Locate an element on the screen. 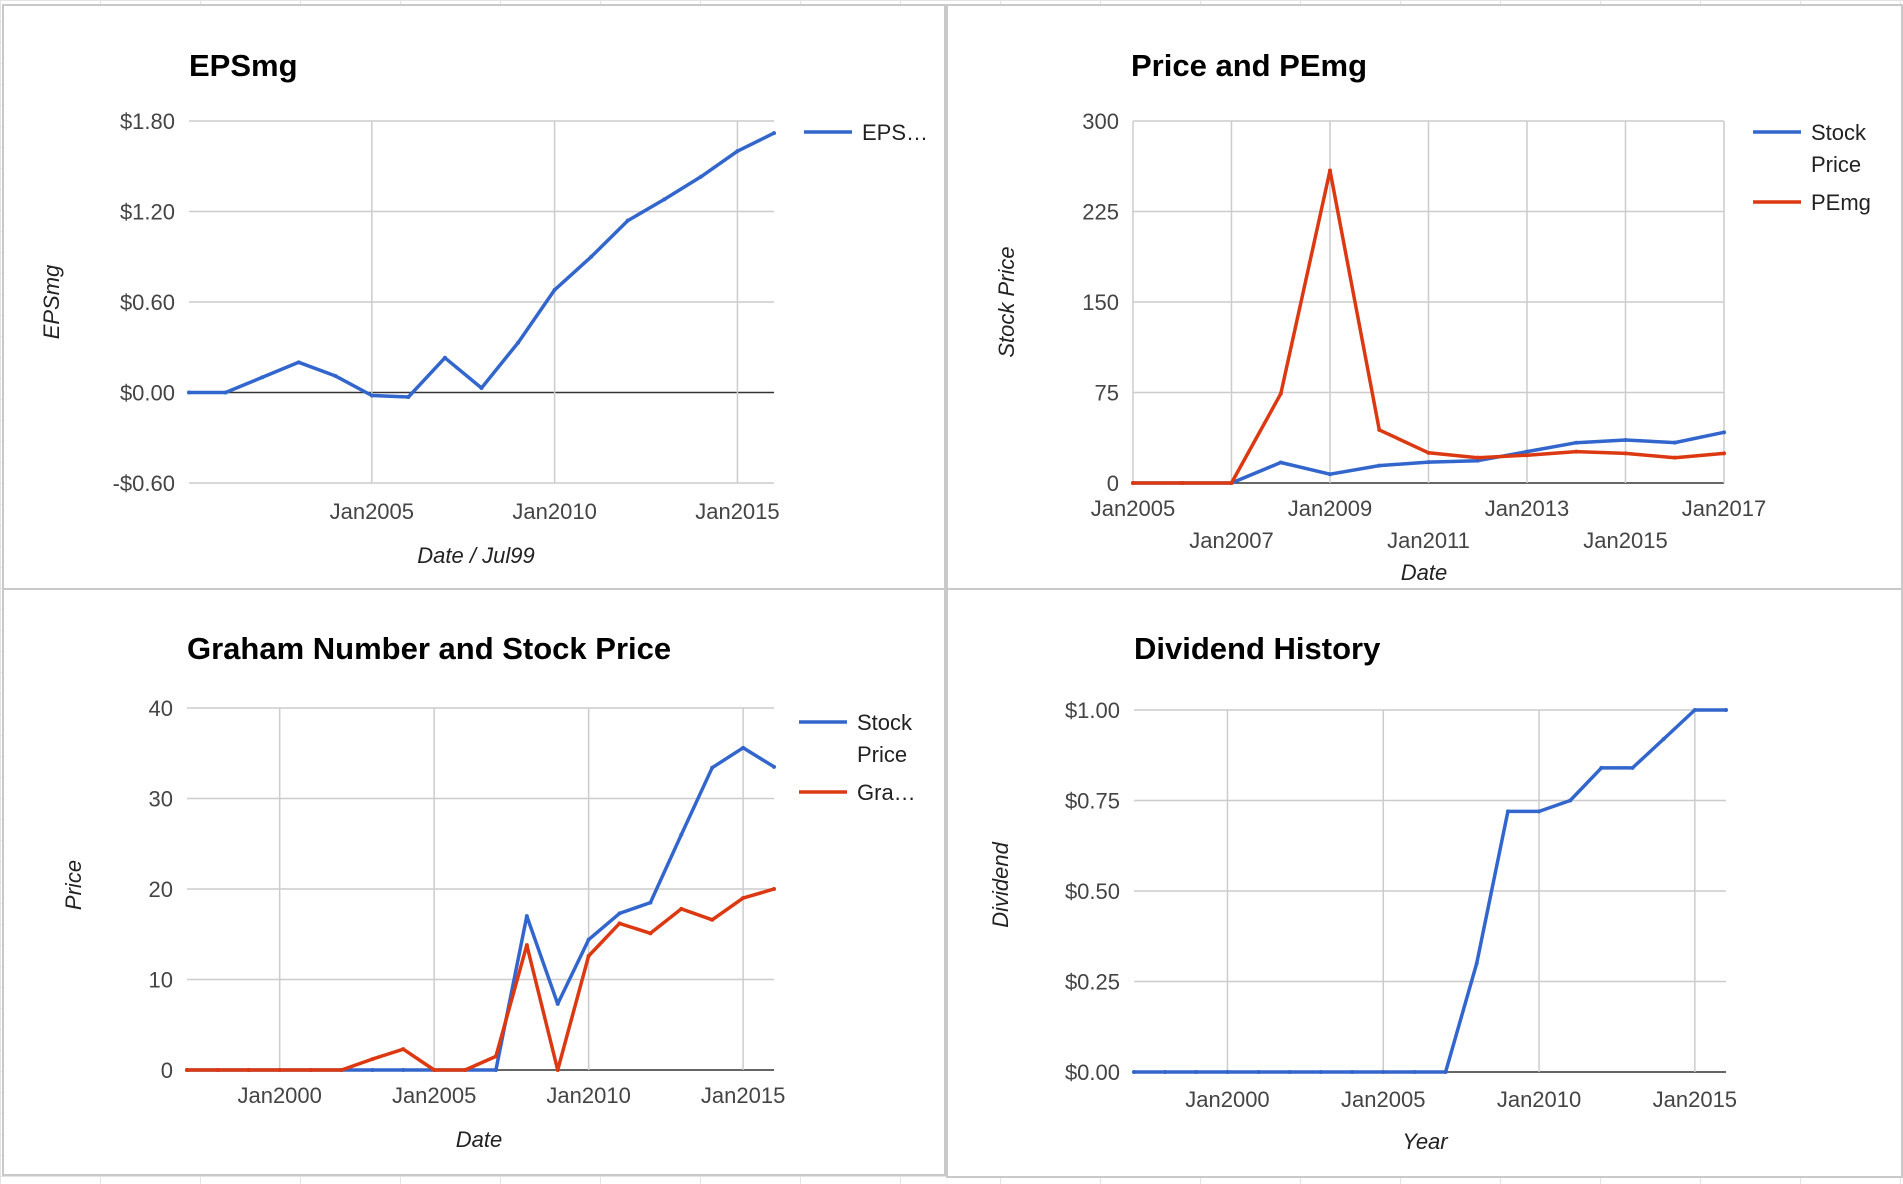 The height and width of the screenshot is (1184, 1903). y-tick-label: 20 is located at coordinates (161, 889).